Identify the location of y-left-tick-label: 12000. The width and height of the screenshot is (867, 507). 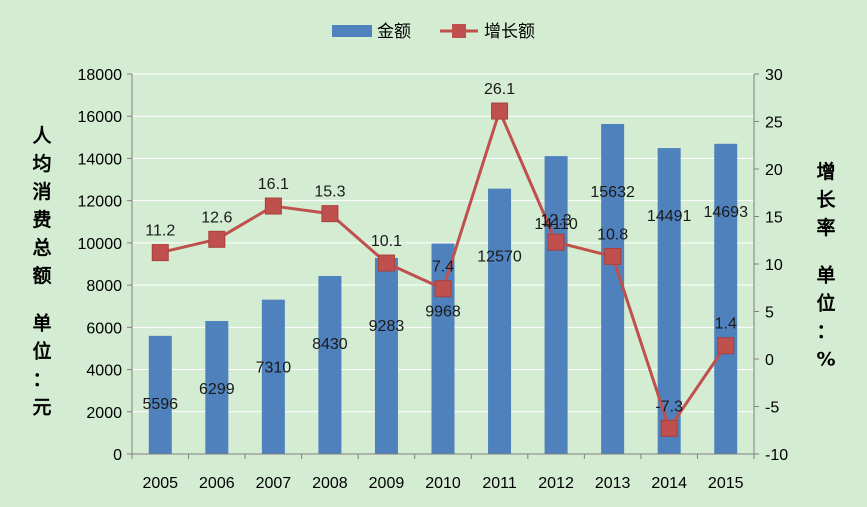
(100, 202).